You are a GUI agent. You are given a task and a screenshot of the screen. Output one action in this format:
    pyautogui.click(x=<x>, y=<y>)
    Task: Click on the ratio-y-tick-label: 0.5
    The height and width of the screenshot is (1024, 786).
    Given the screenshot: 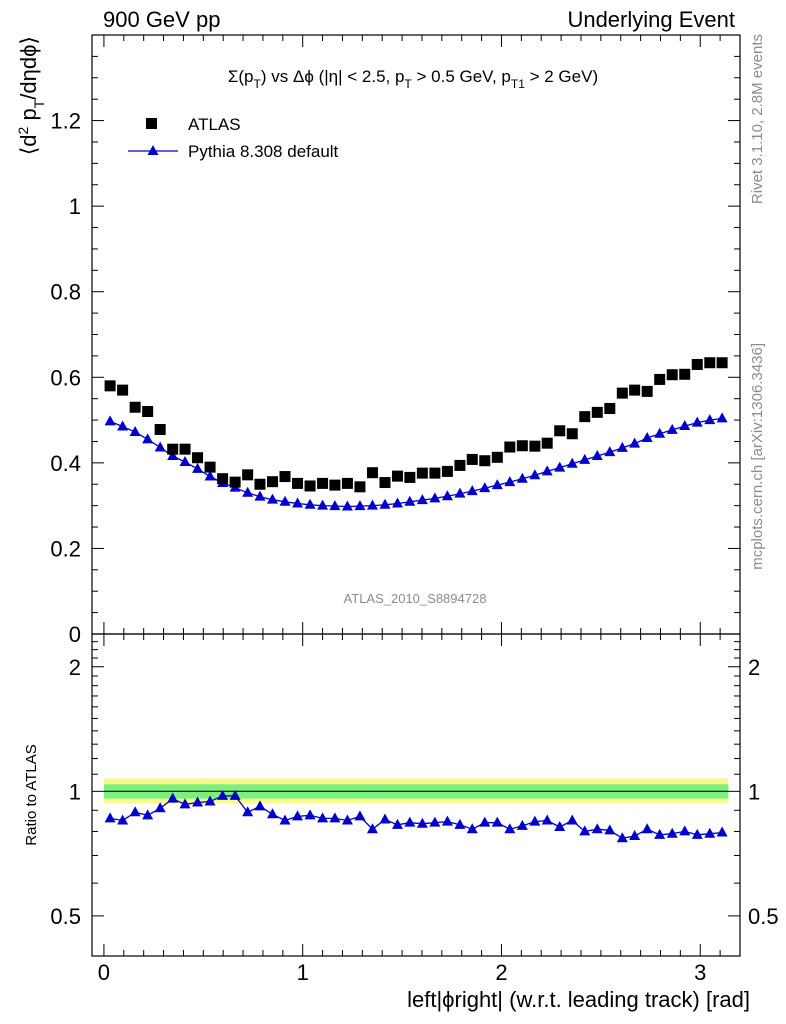 What is the action you would take?
    pyautogui.click(x=65, y=916)
    